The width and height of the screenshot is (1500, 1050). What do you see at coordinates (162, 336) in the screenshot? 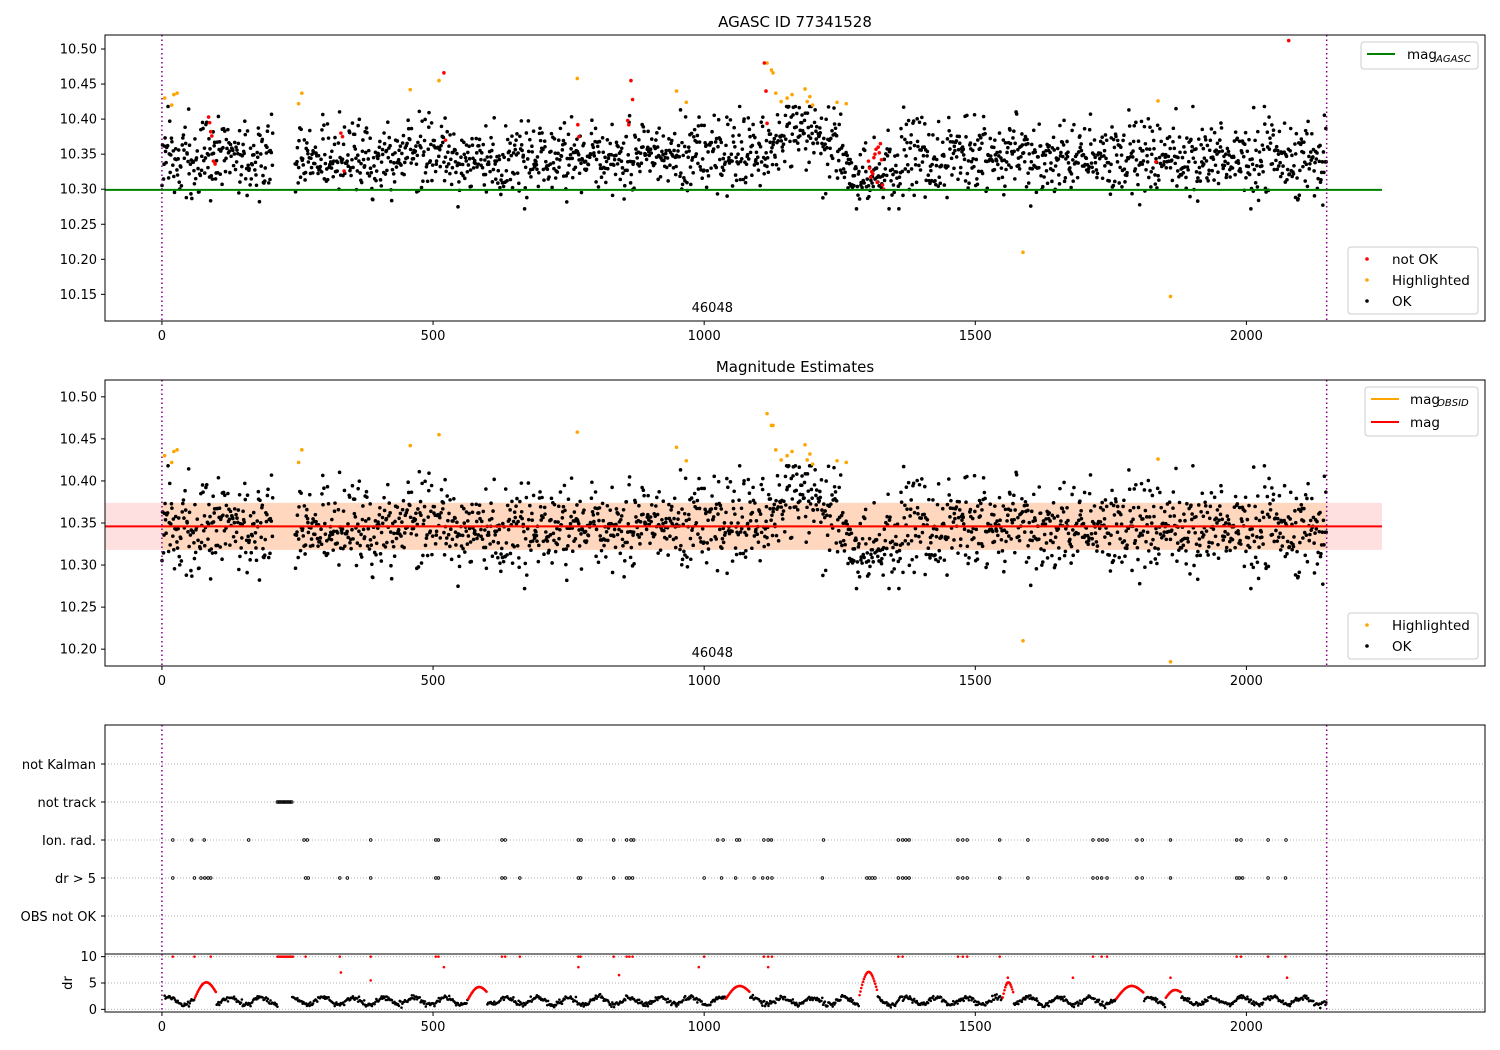
I see `x-tick-label: 0` at bounding box center [162, 336].